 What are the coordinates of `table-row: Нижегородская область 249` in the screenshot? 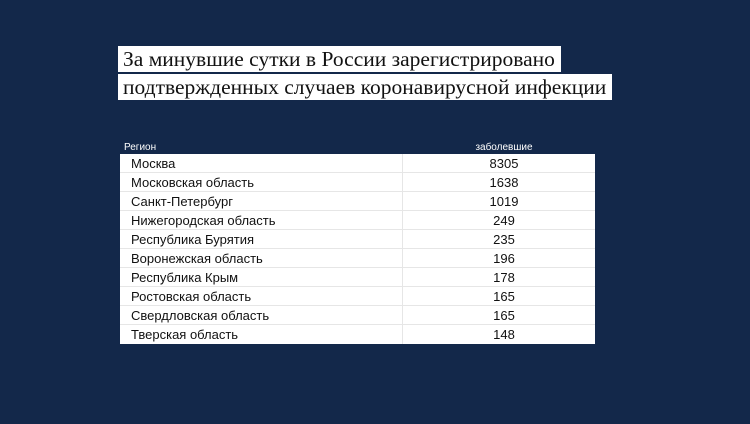 It's located at (357, 220).